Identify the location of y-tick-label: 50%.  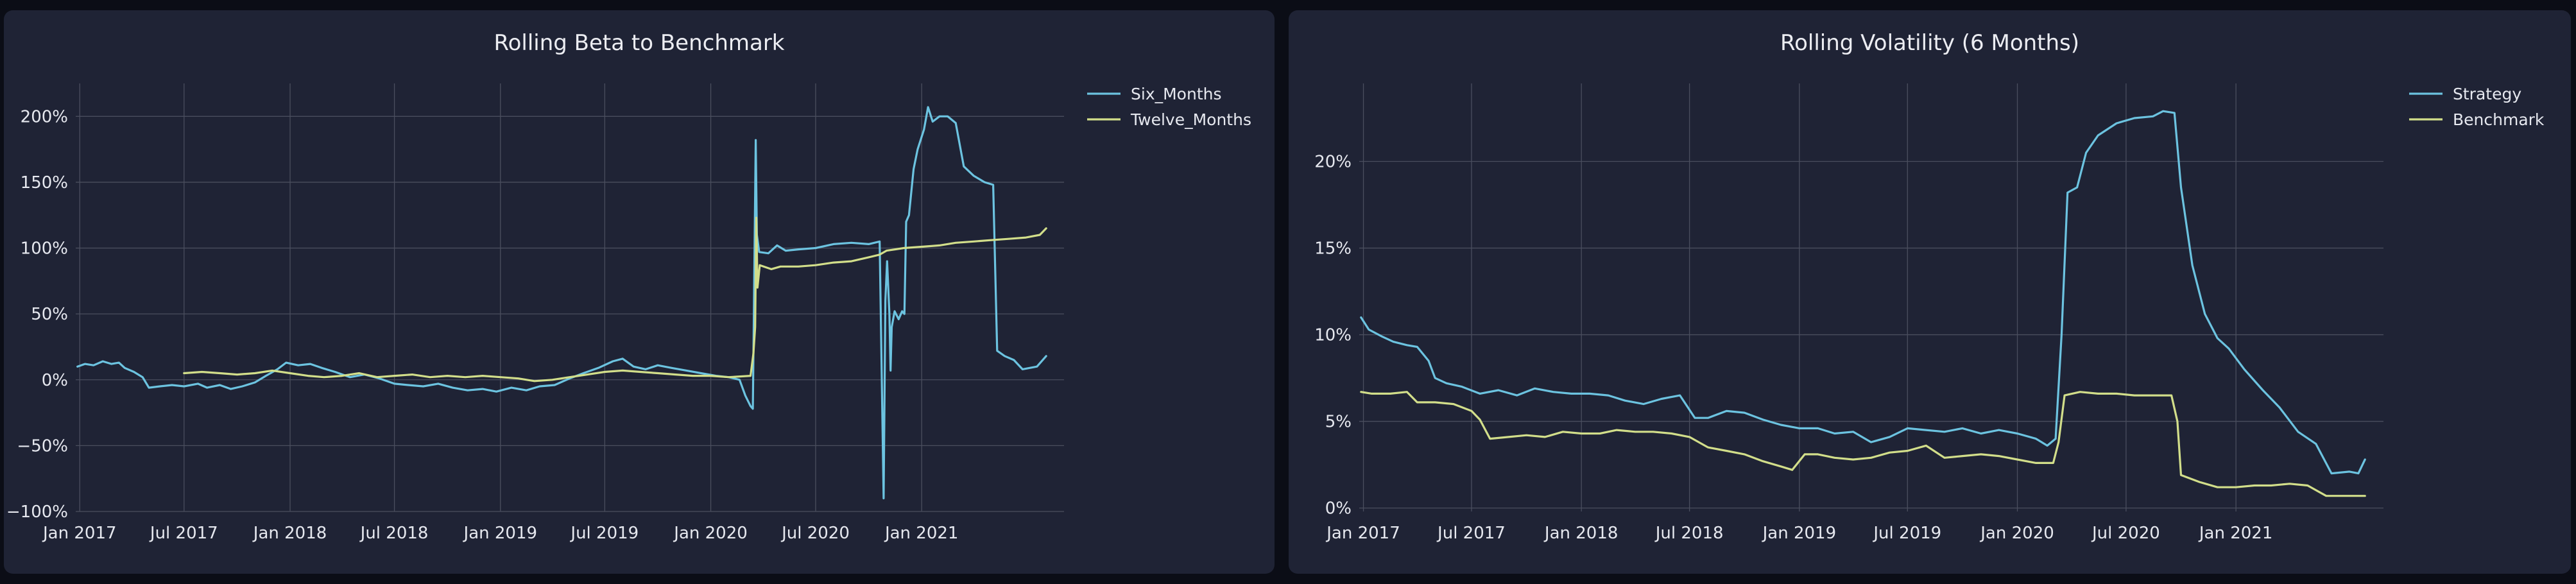
(49, 314).